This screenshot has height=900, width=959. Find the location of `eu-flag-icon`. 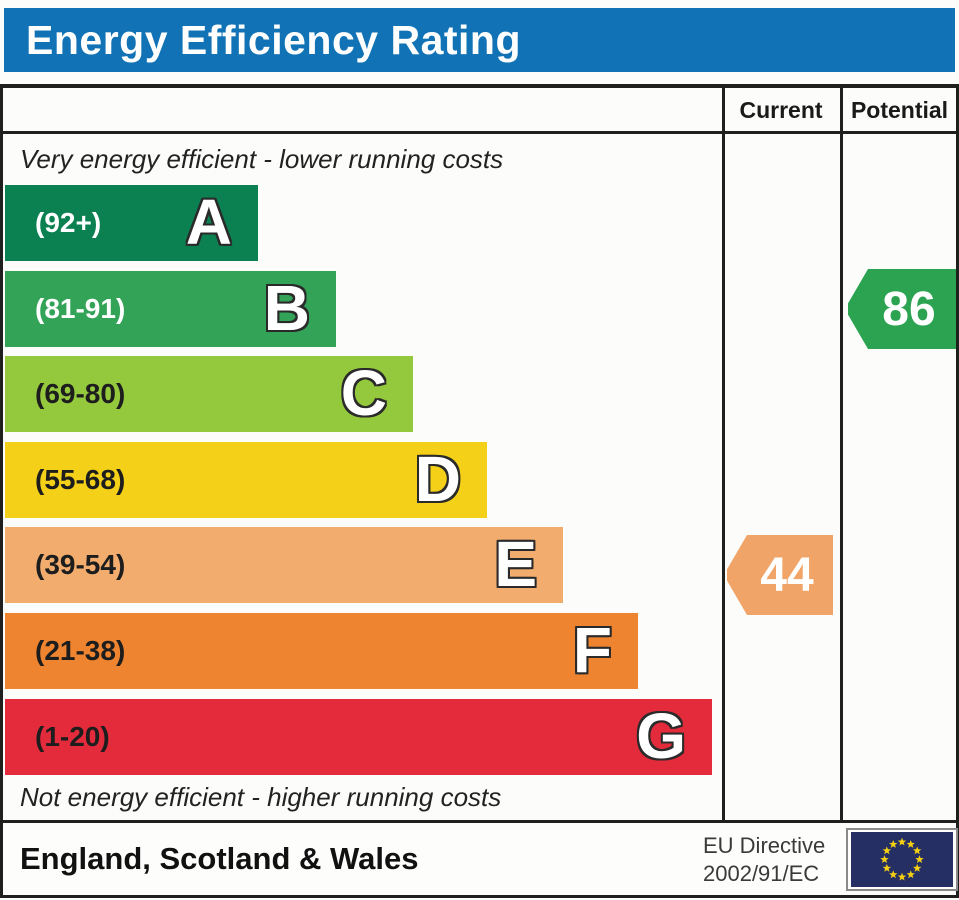

eu-flag-icon is located at coordinates (902, 859).